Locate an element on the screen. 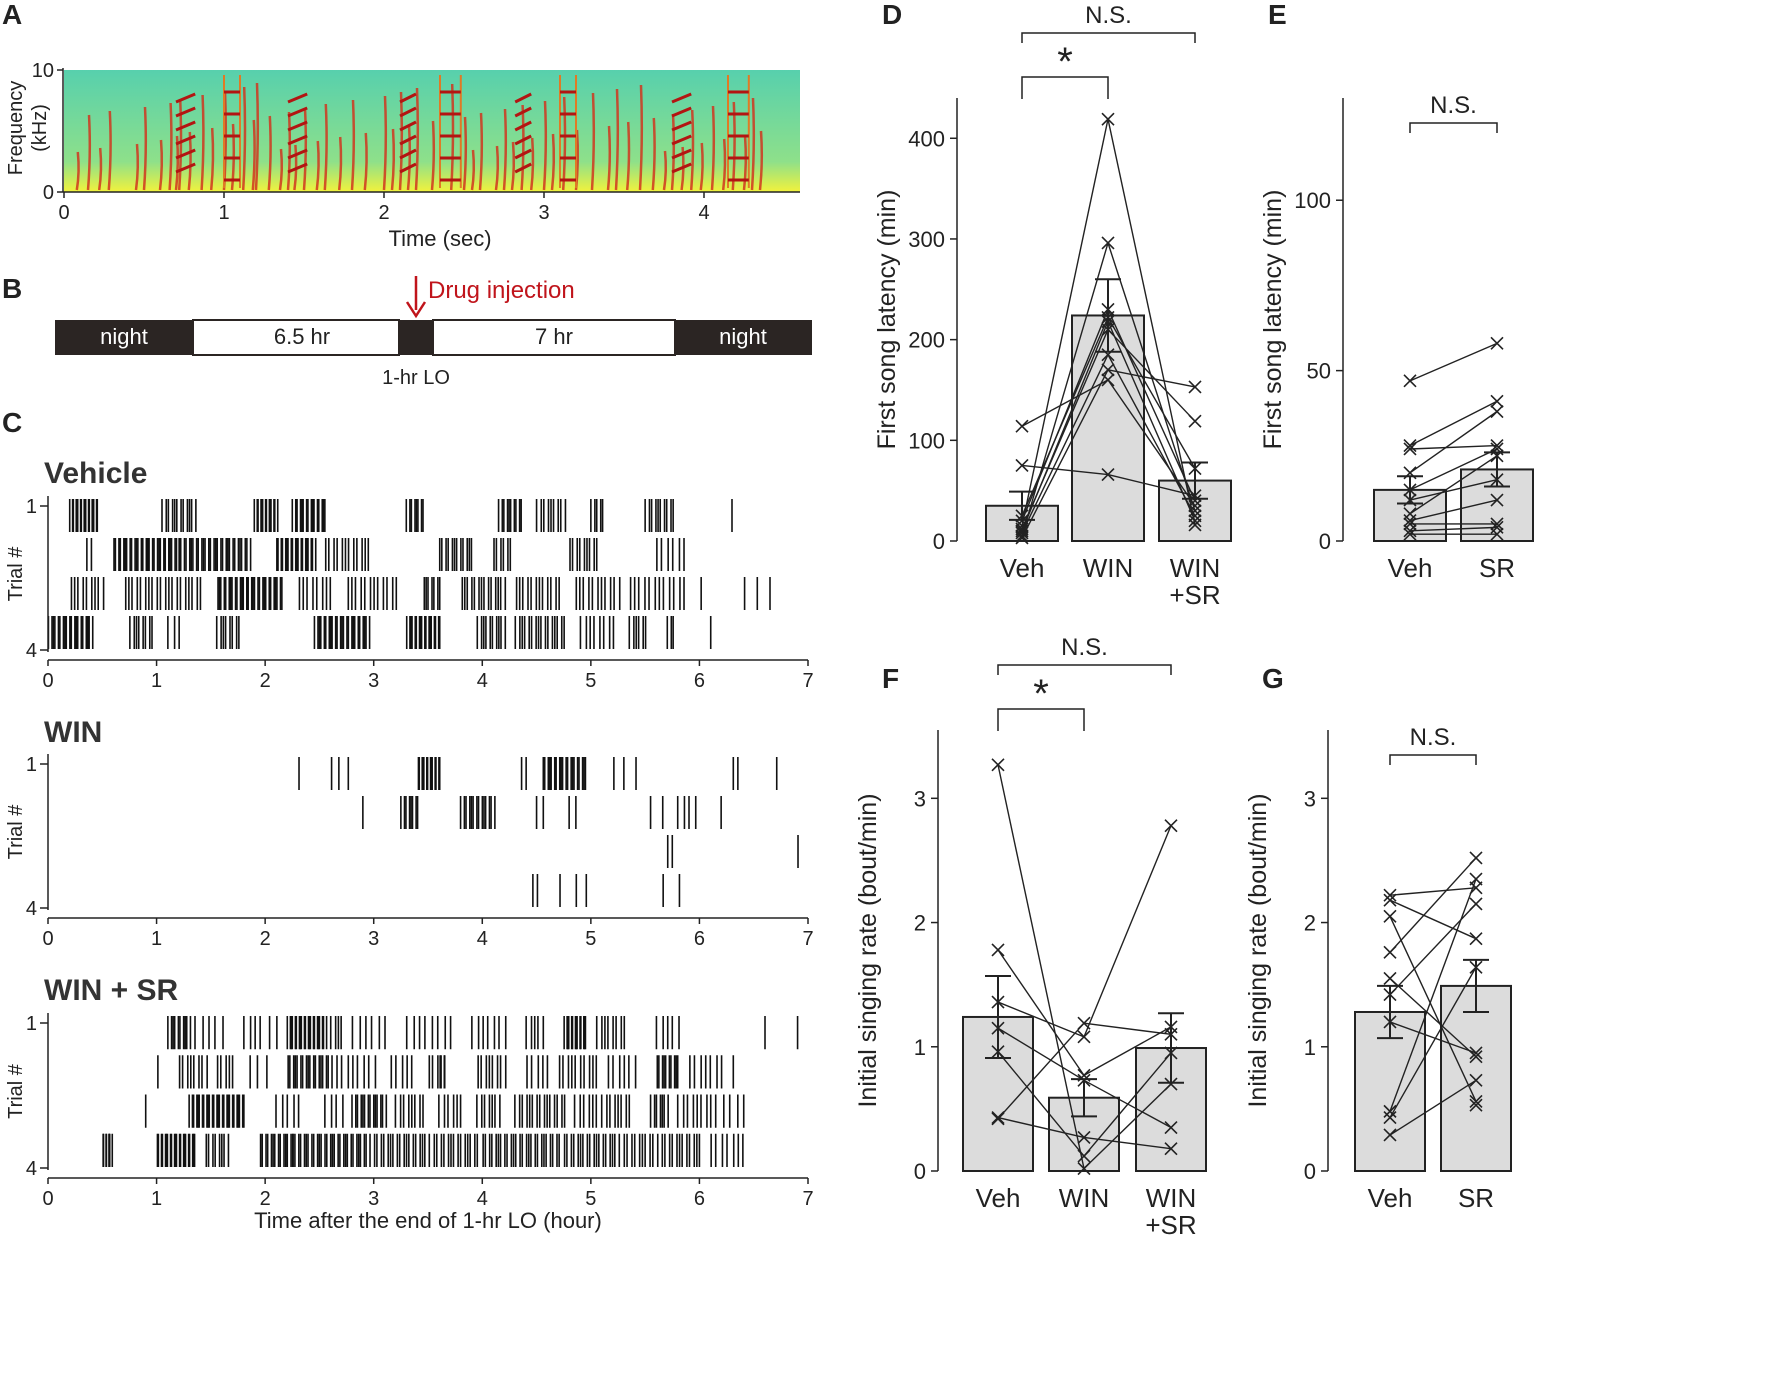 The height and width of the screenshot is (1397, 1772). raster-xtick-label: 6 is located at coordinates (699, 681).